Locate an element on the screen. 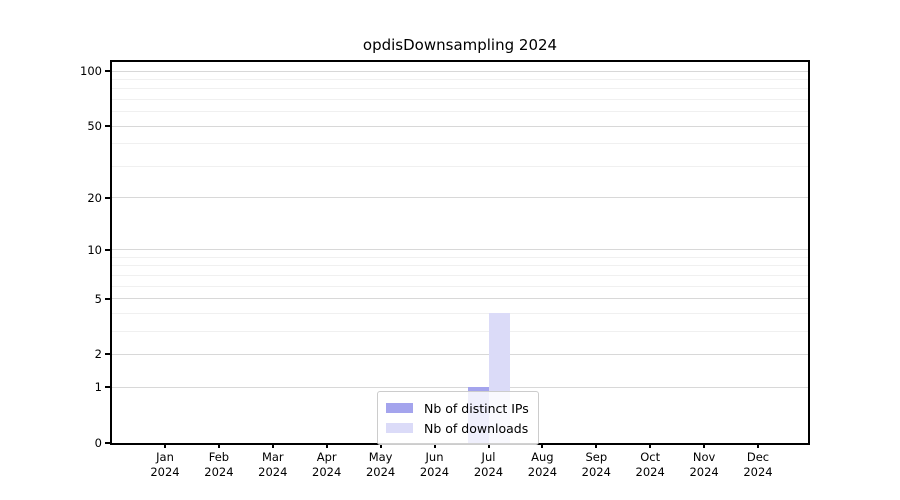 The width and height of the screenshot is (900, 500). legend-label: Nb of distinct IPs is located at coordinates (476, 408).